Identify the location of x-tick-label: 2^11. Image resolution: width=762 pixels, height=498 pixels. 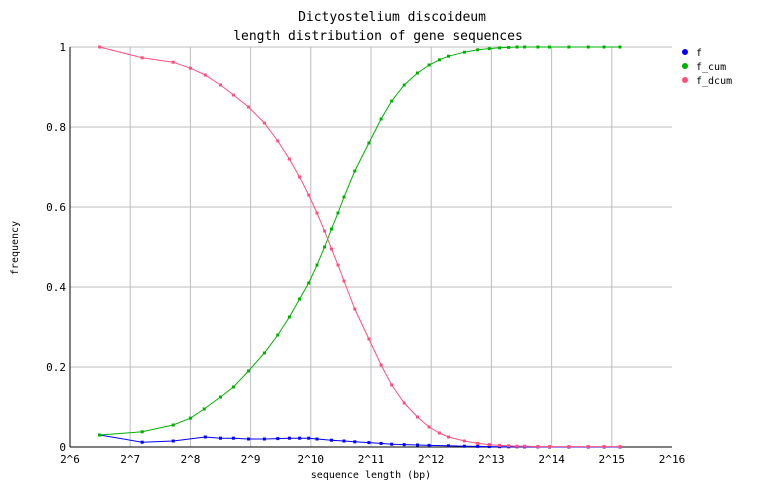
(371, 459).